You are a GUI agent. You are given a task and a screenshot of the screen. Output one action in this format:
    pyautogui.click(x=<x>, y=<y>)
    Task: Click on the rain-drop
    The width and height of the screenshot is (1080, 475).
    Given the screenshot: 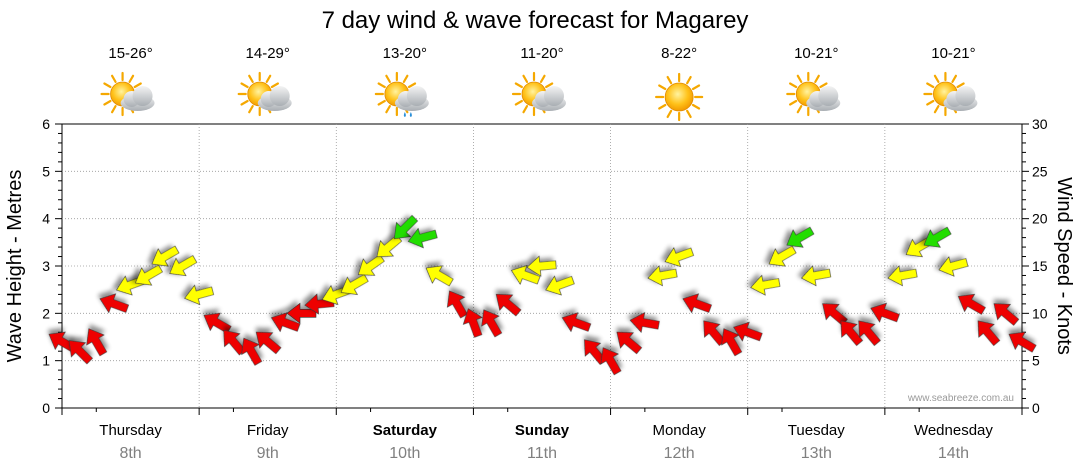 What is the action you would take?
    pyautogui.click(x=404, y=114)
    